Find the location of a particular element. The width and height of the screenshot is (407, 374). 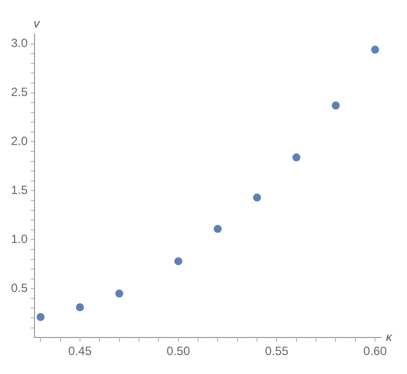

y-tick-label: 2.0 is located at coordinates (19, 141).